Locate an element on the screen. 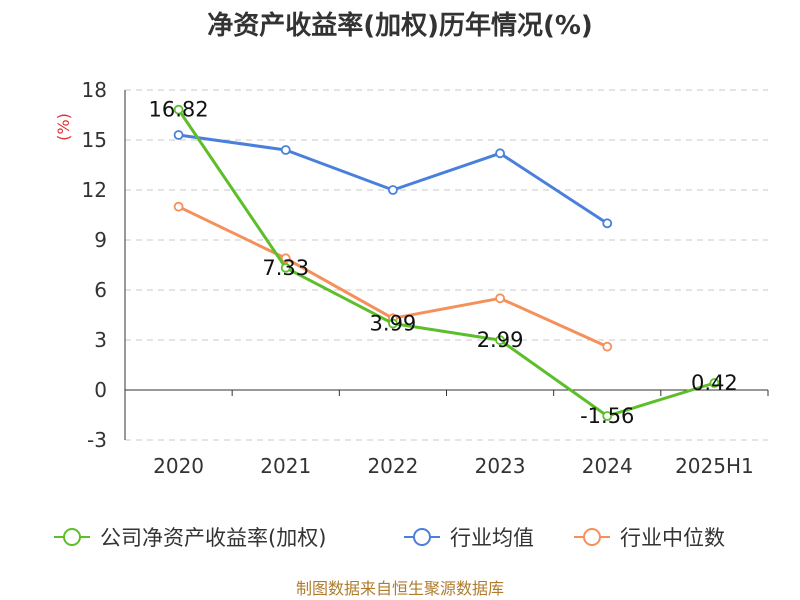  series-line is located at coordinates (393, 179).